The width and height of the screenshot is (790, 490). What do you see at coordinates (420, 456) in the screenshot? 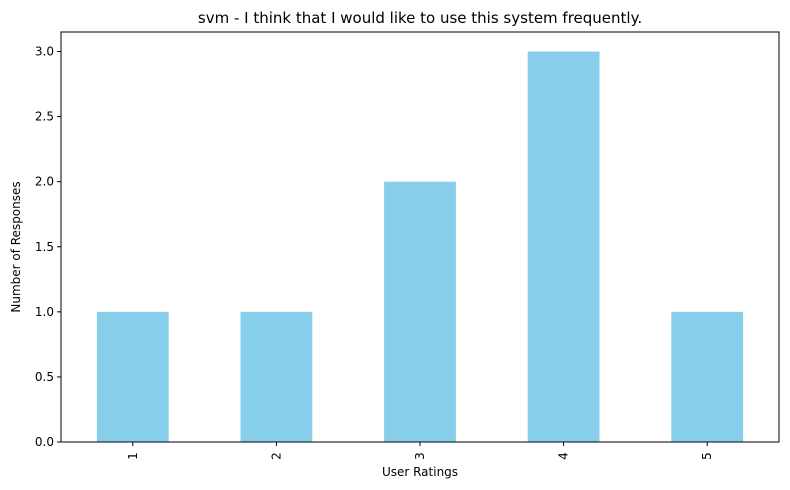
I see `x-tick-label: 3` at bounding box center [420, 456].